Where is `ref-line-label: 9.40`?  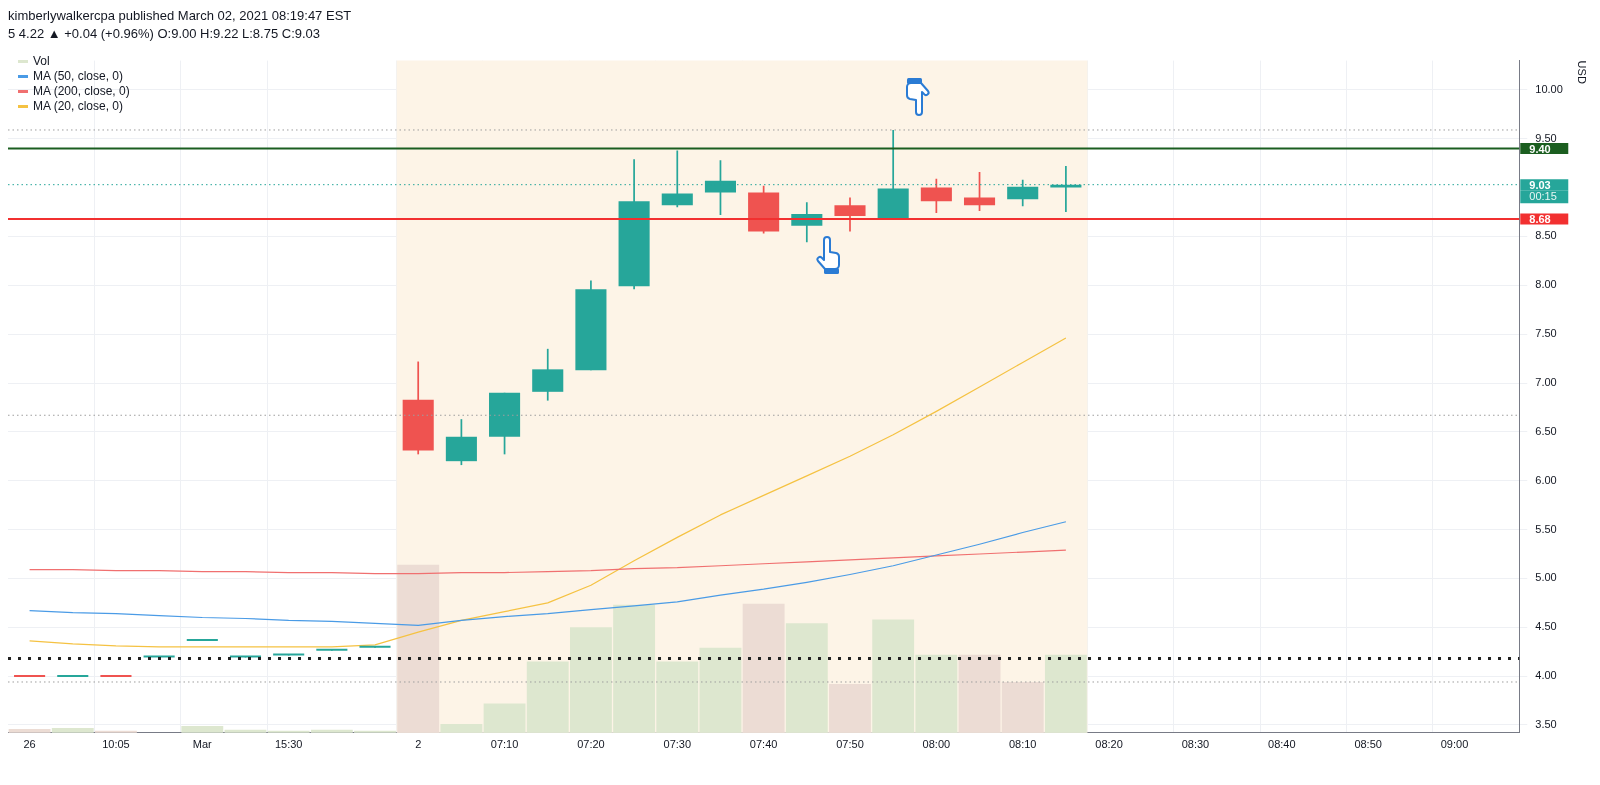 ref-line-label: 9.40 is located at coordinates (1540, 148).